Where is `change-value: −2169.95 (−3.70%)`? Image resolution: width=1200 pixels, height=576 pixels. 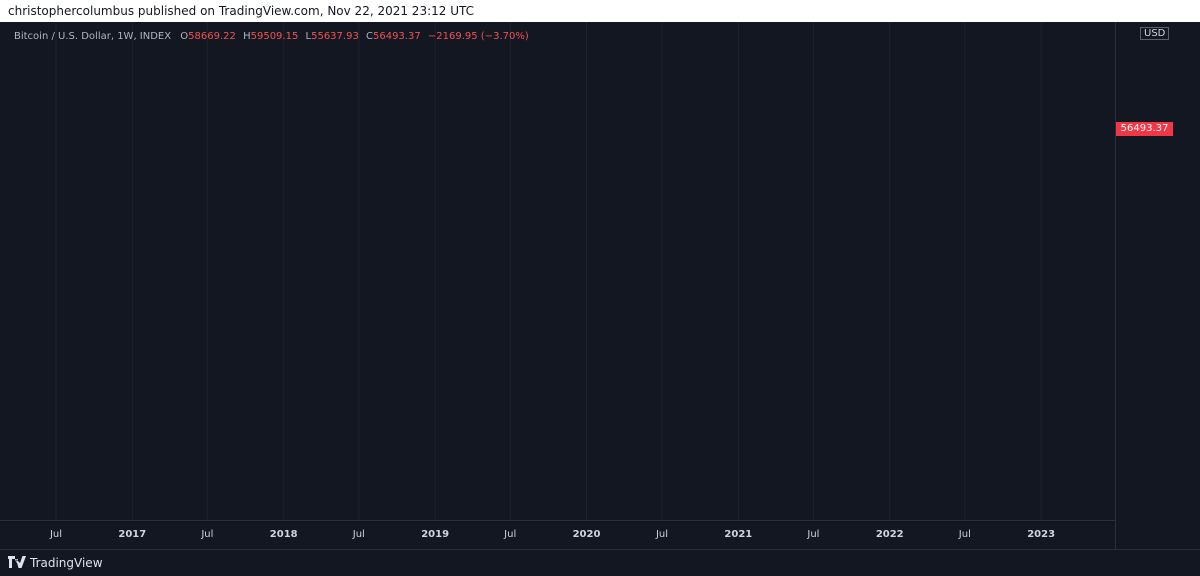
change-value: −2169.95 (−3.70%) is located at coordinates (478, 36).